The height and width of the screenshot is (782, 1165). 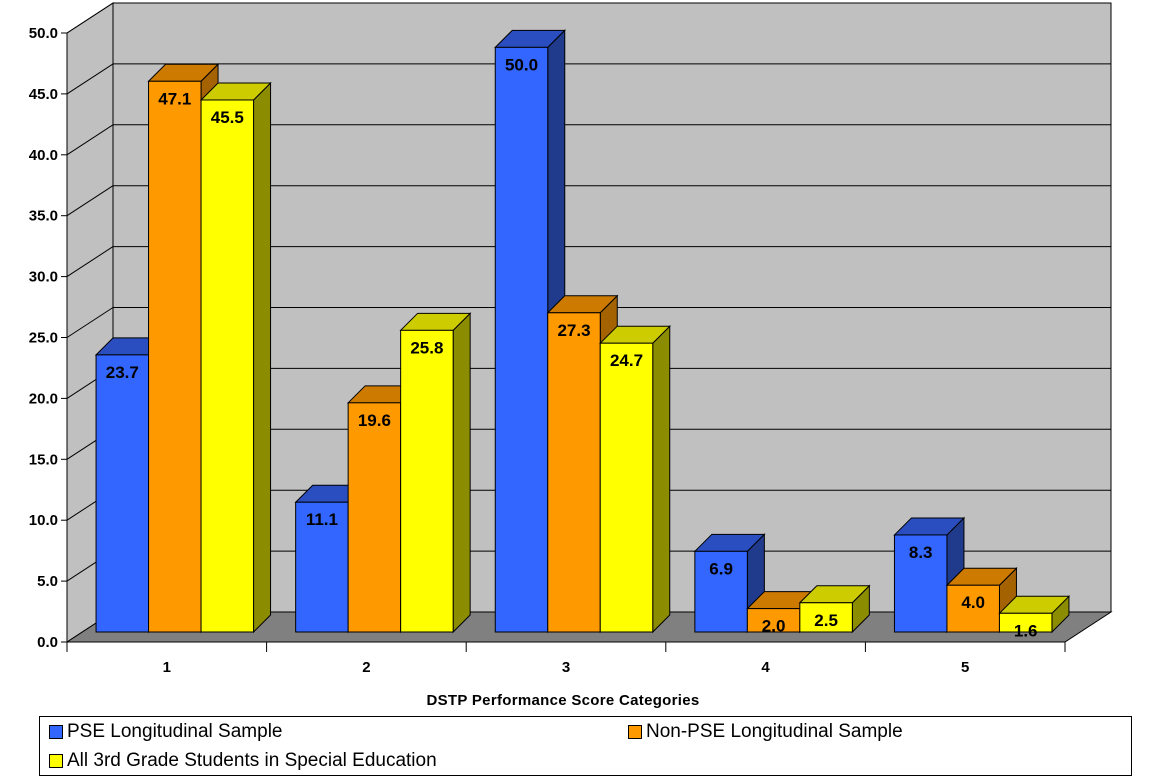 What do you see at coordinates (122, 372) in the screenshot?
I see `data-label: 23.7` at bounding box center [122, 372].